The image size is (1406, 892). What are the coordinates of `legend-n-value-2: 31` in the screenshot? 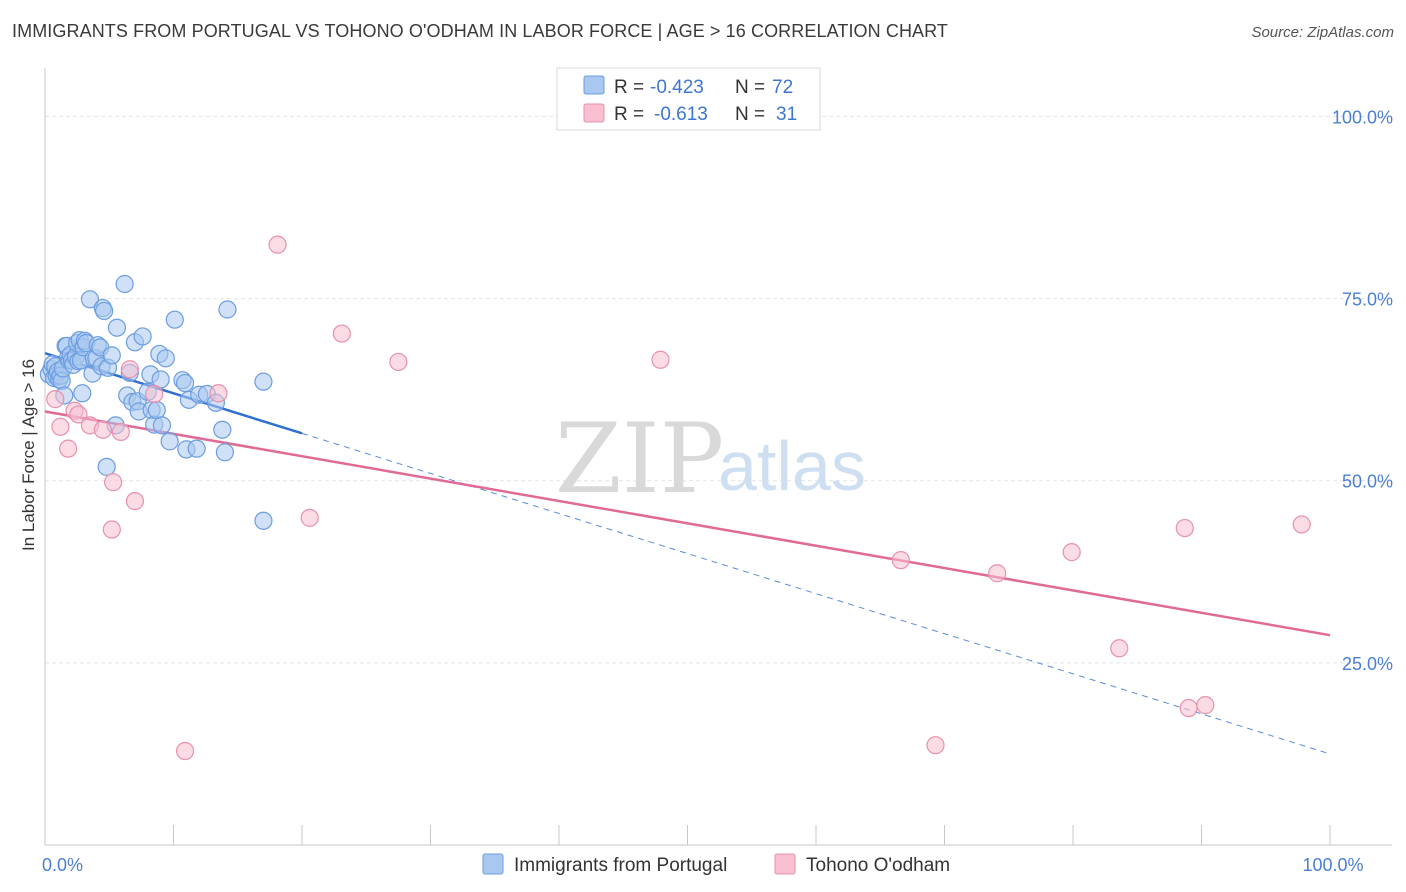 It's located at (786, 114).